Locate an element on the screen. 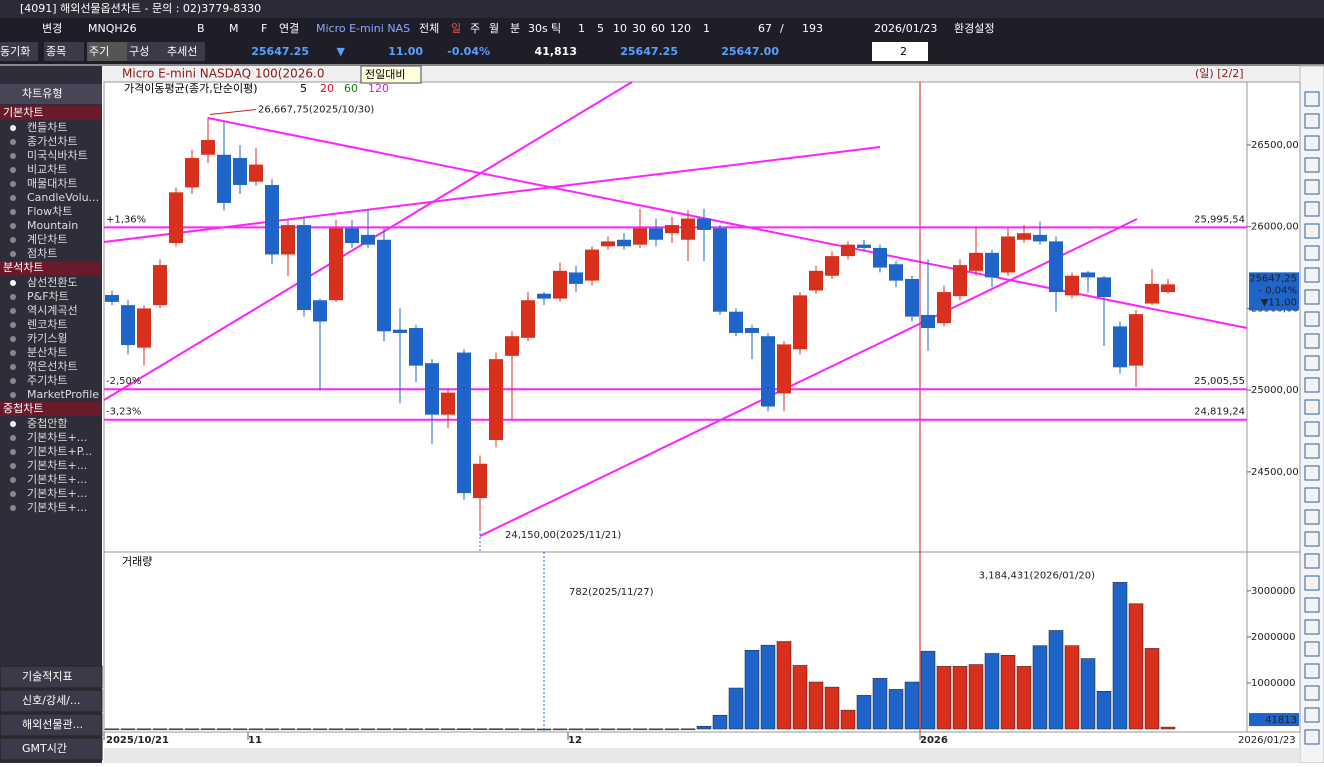 The height and width of the screenshot is (767, 1324). toolbar-item: B is located at coordinates (201, 28).